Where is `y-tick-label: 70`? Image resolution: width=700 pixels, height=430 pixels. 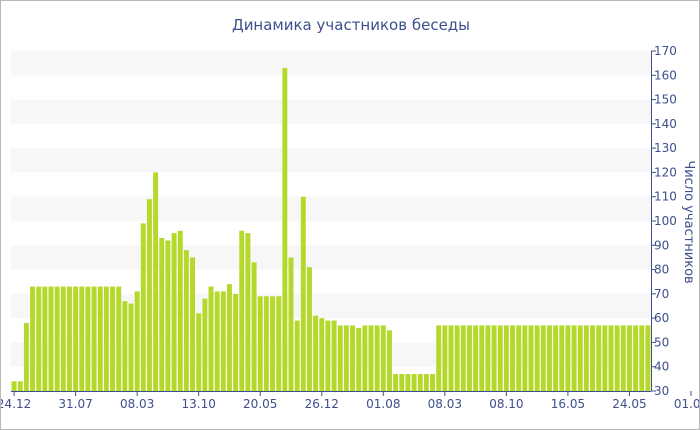 y-tick-label: 70 is located at coordinates (661, 294).